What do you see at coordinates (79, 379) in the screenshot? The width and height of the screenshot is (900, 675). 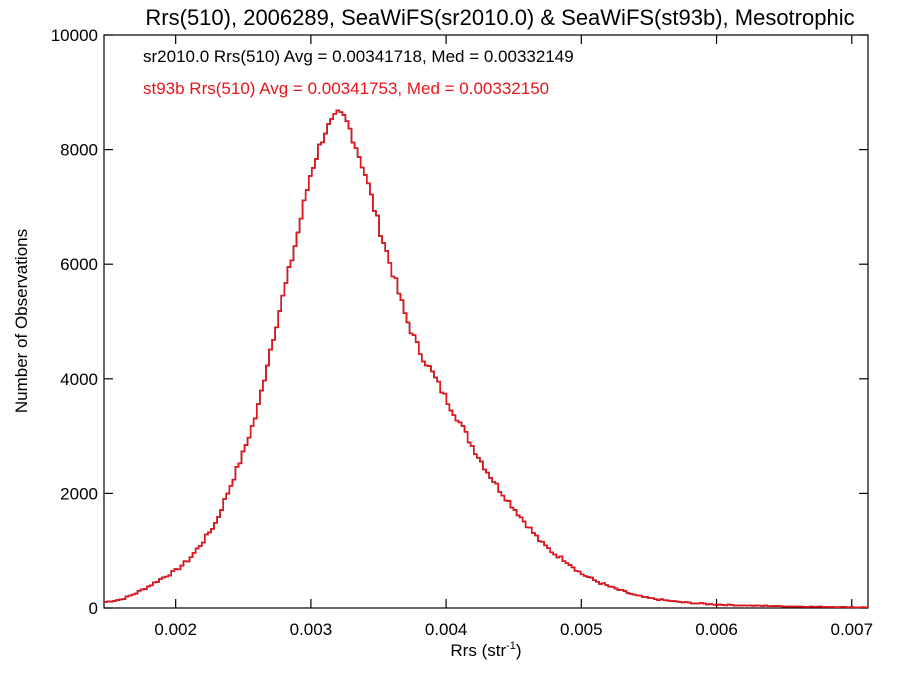 I see `y-tick-label-2: 4000` at bounding box center [79, 379].